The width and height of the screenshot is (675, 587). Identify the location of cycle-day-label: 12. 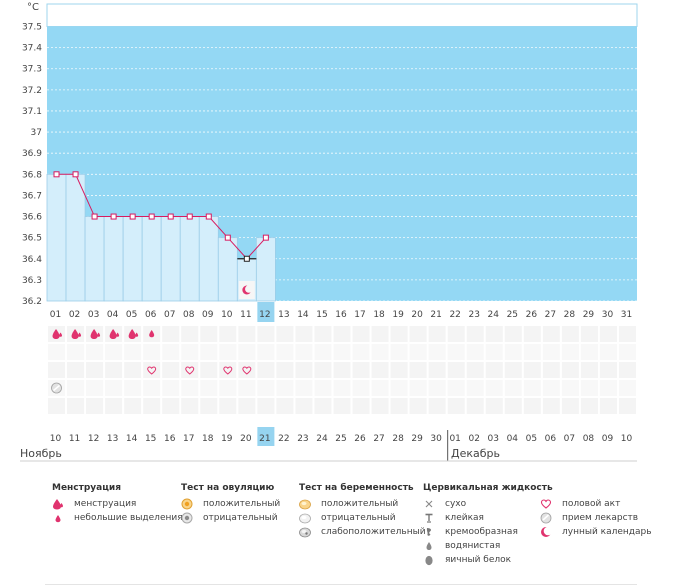
(93, 439).